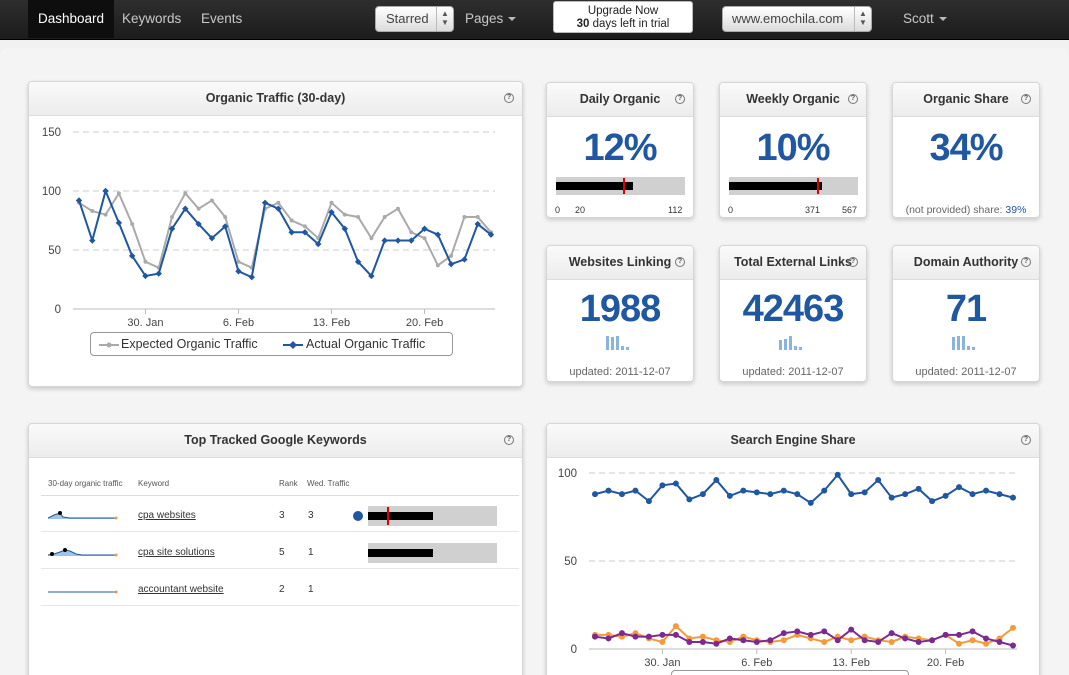  Describe the element at coordinates (51, 133) in the screenshot. I see `y-tick-label: 150` at that location.